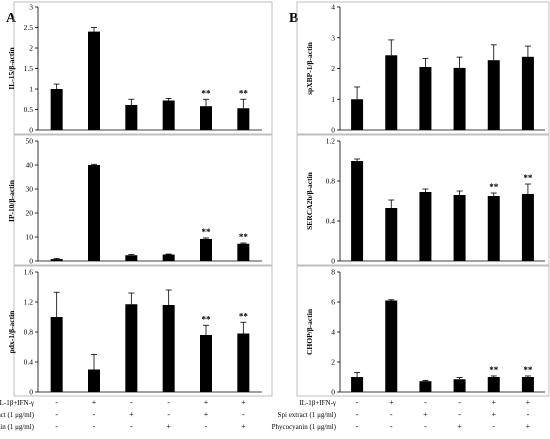  Describe the element at coordinates (309, 200) in the screenshot. I see `y-axis-label: SERCA2b/β-actin` at that location.